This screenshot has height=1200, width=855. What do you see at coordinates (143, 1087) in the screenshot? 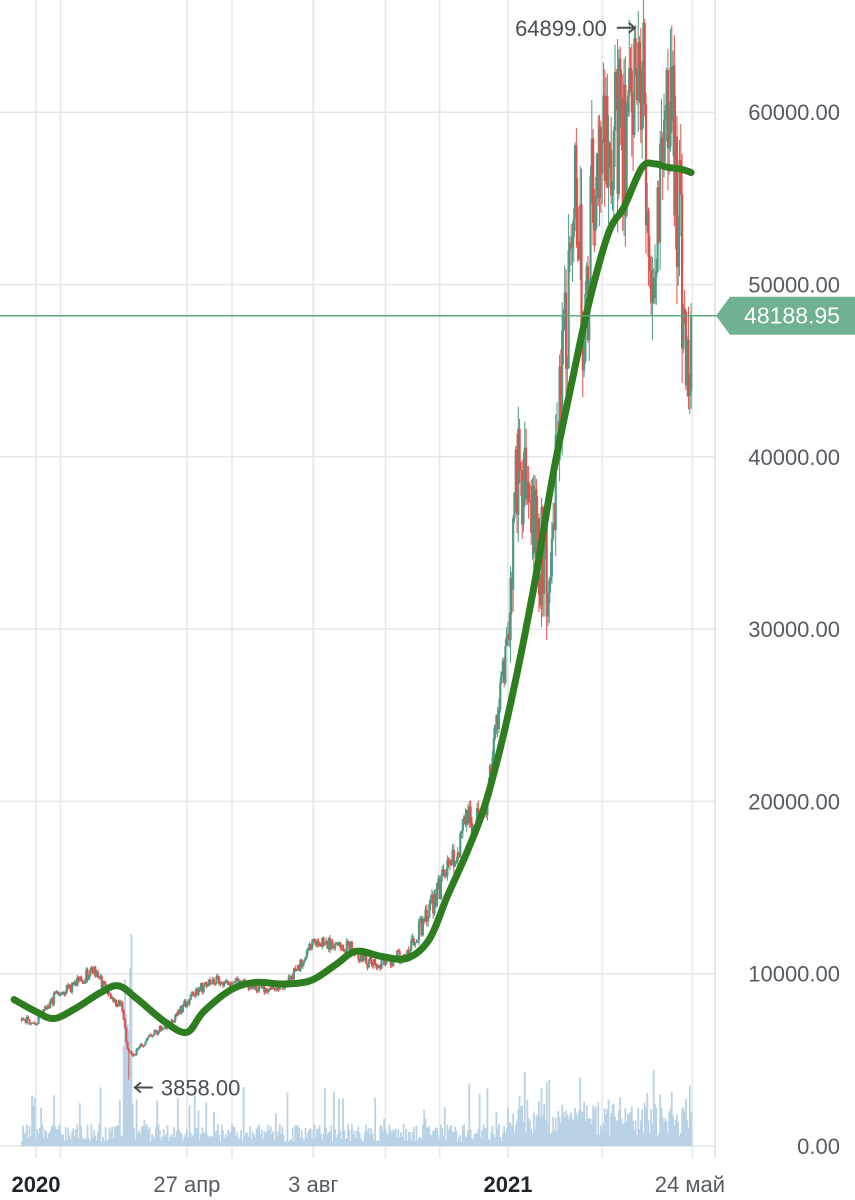
I see `min-arrow-icon` at bounding box center [143, 1087].